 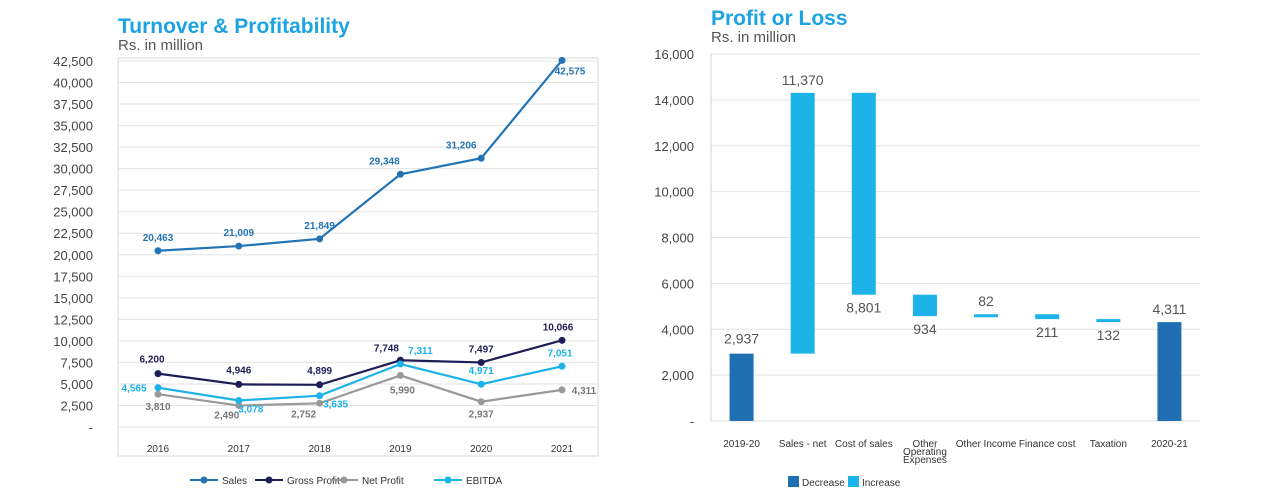 What do you see at coordinates (157, 407) in the screenshot?
I see `data-label: 3,810` at bounding box center [157, 407].